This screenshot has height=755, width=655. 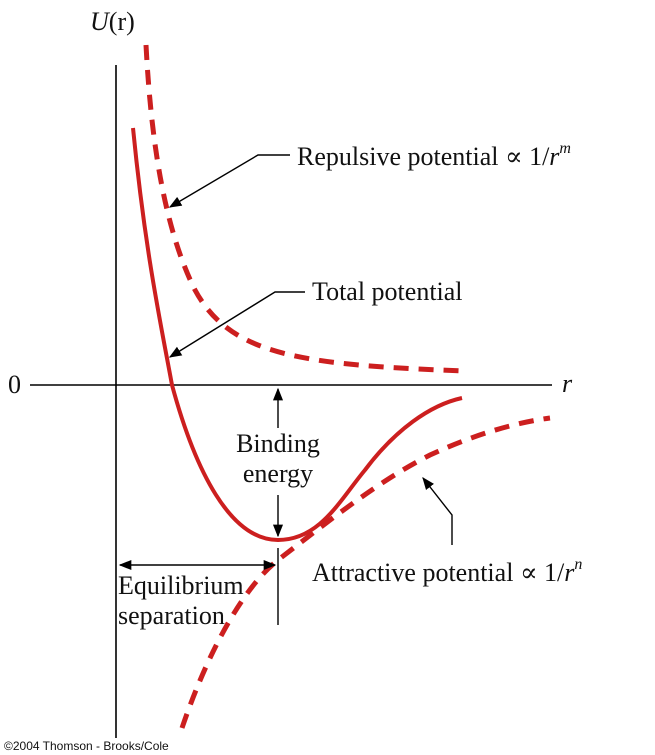 I want to click on repulsive-leader, so click(x=229, y=181).